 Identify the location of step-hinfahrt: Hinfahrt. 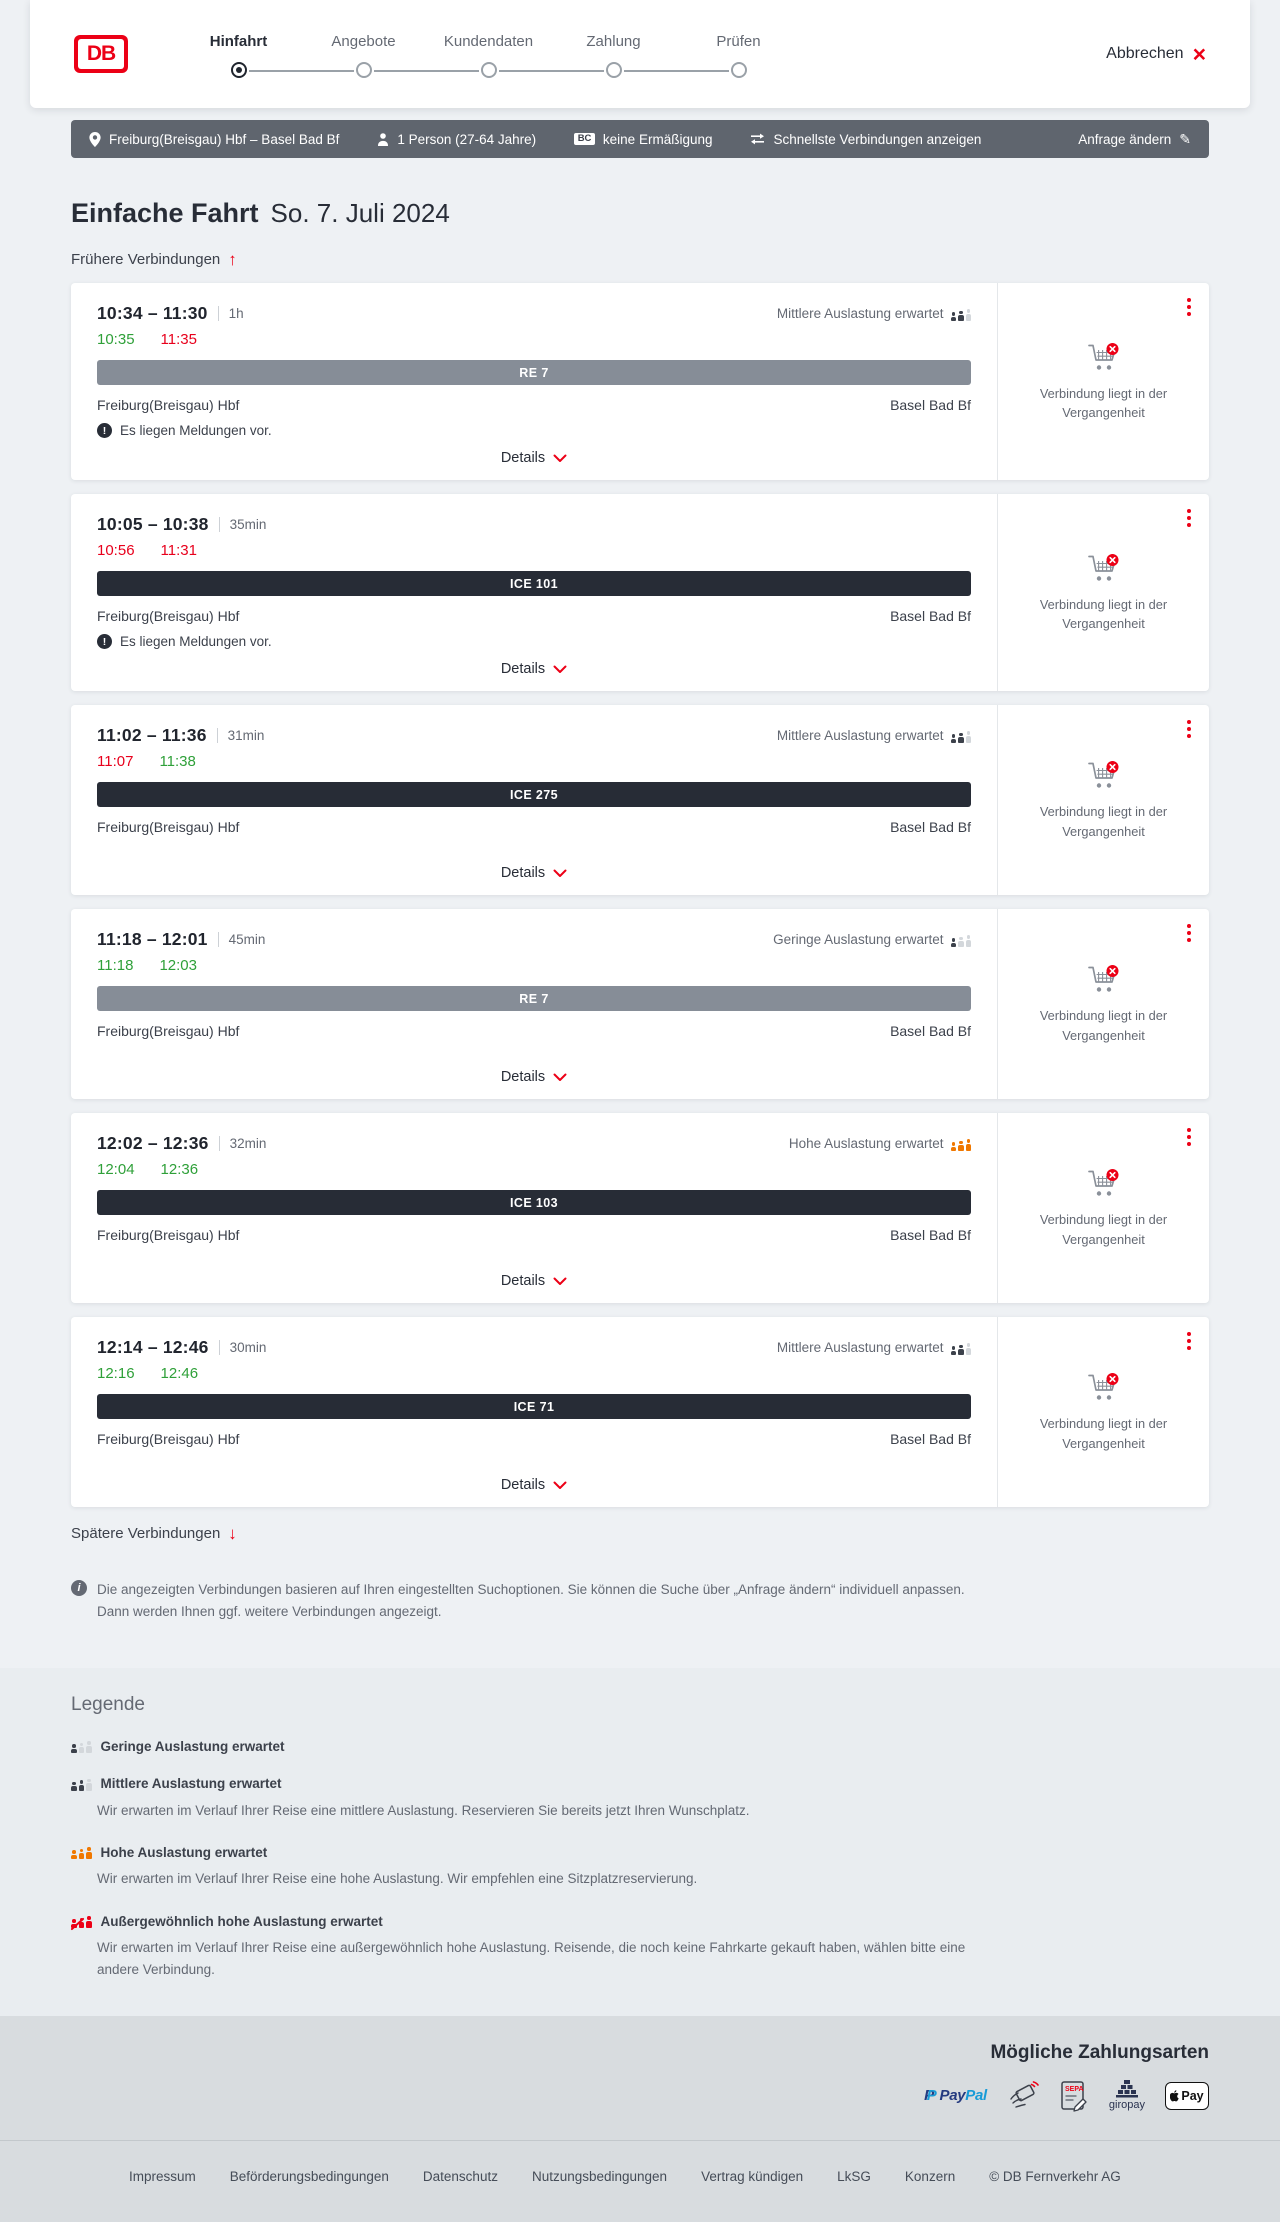
(265, 54).